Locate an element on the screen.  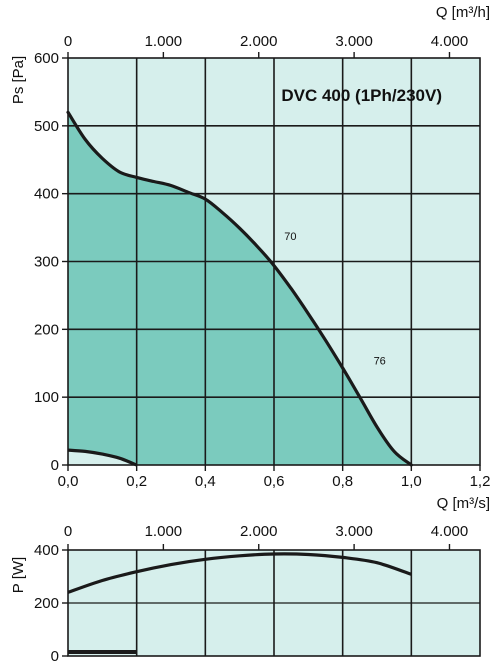
pressure-x-tick-label: 1,2 is located at coordinates (480, 481).